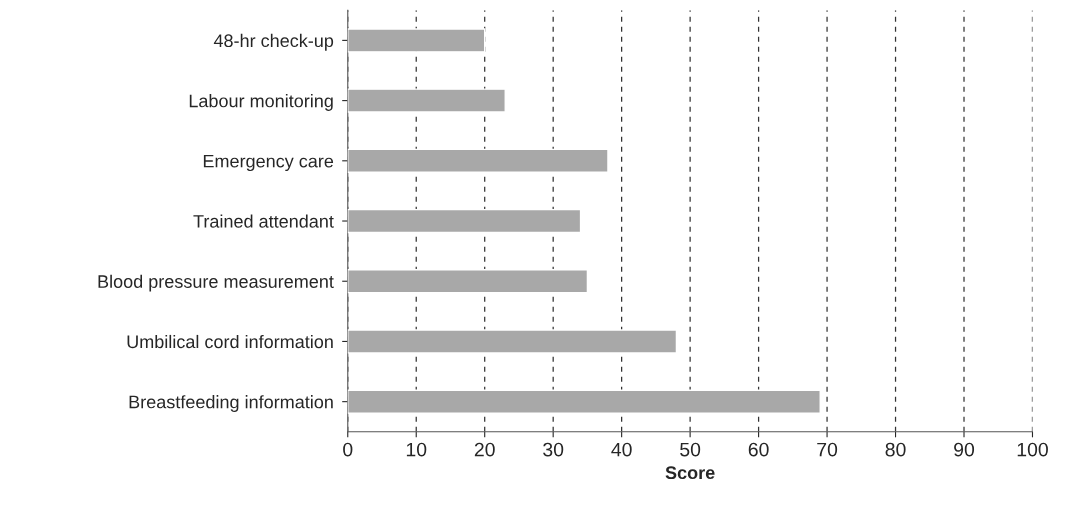 The height and width of the screenshot is (514, 1080). Describe the element at coordinates (621, 449) in the screenshot. I see `x-tick-label: 40` at that location.